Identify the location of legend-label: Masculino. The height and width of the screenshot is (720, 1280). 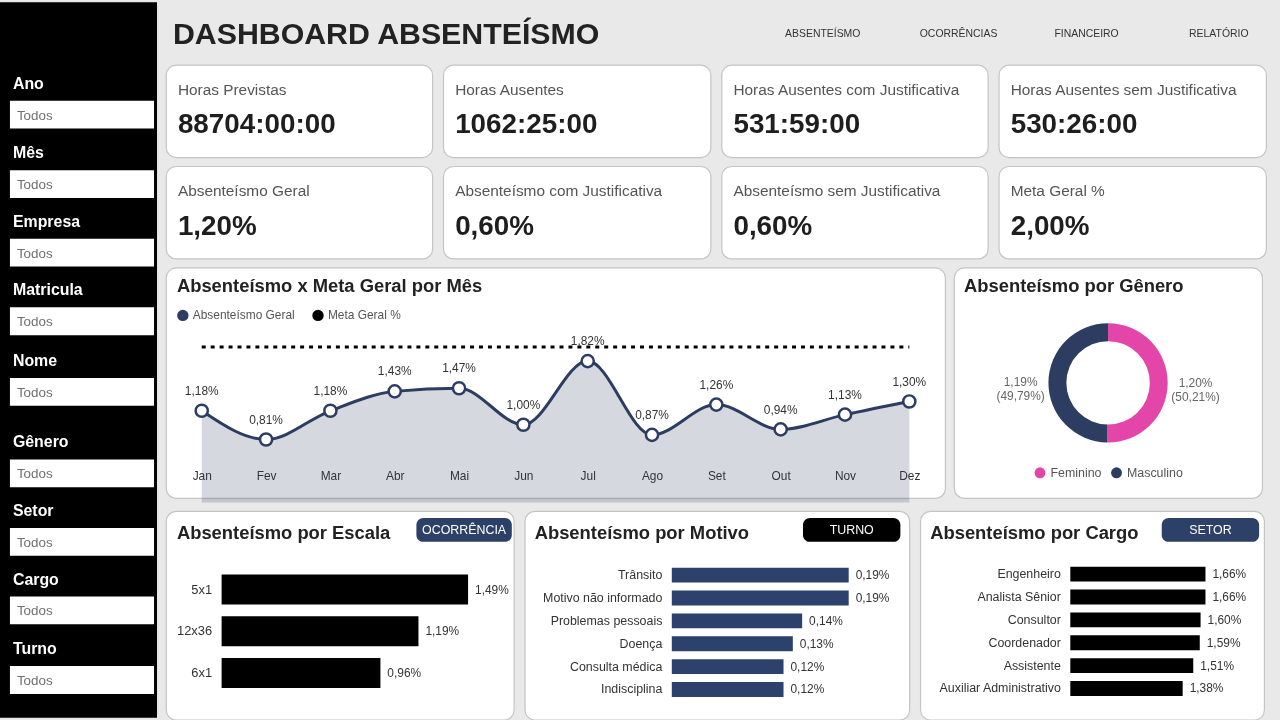
(1154, 472).